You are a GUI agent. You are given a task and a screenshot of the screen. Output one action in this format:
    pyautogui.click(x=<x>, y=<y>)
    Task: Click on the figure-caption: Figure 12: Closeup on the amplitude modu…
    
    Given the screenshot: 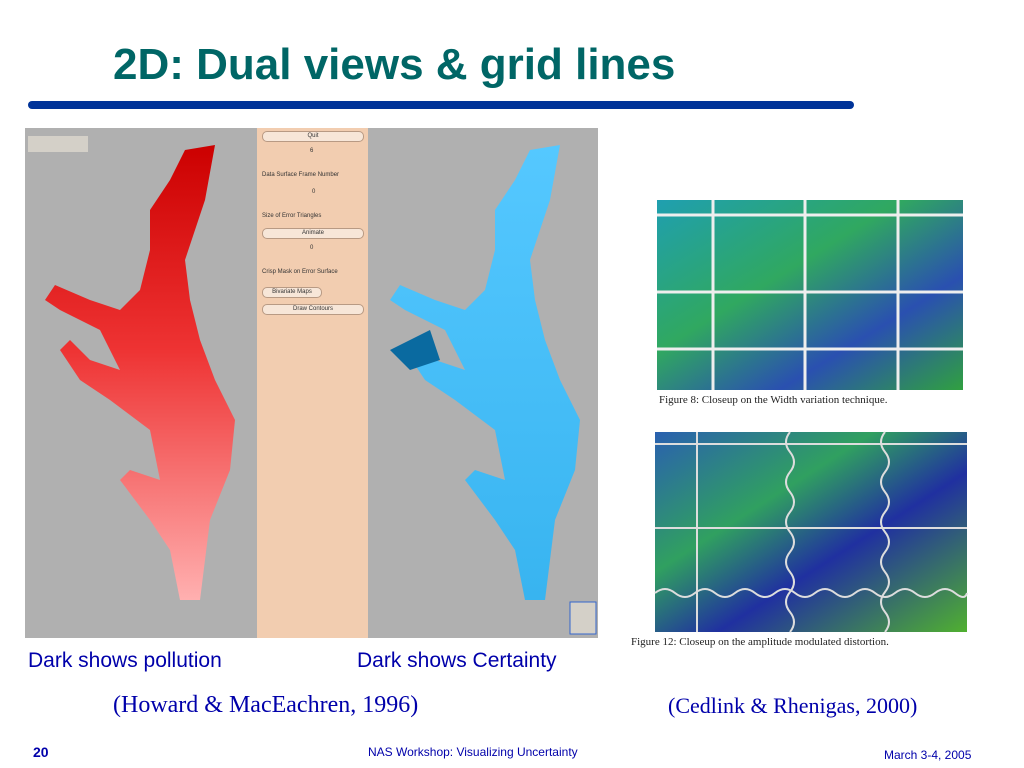 What is the action you would take?
    pyautogui.click(x=760, y=642)
    